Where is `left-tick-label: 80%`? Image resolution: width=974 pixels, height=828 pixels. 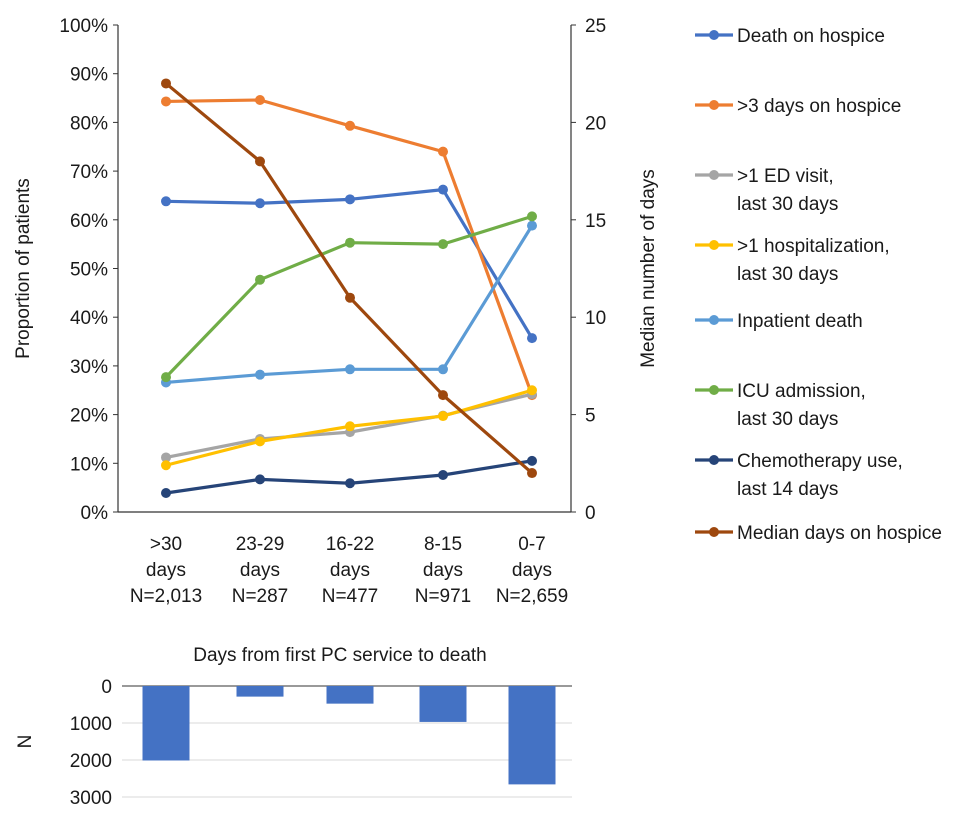 left-tick-label: 80% is located at coordinates (89, 123).